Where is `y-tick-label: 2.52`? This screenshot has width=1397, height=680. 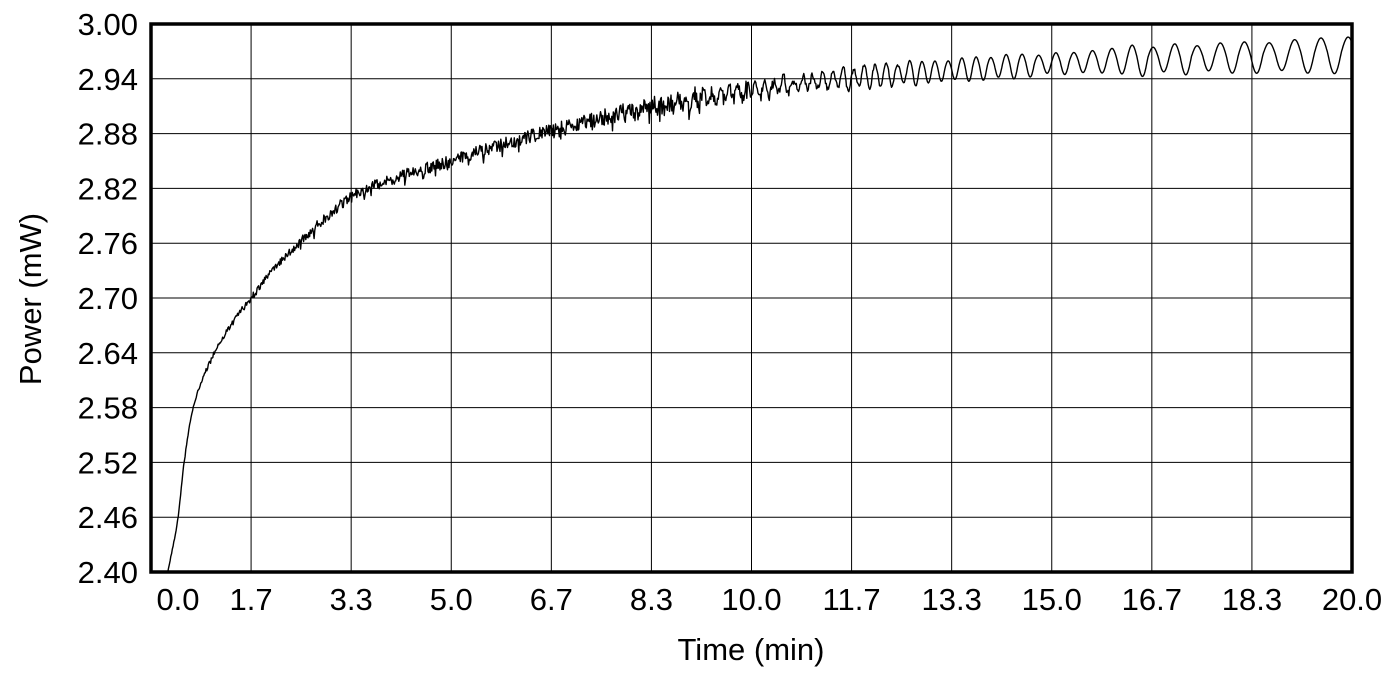 y-tick-label: 2.52 is located at coordinates (108, 462).